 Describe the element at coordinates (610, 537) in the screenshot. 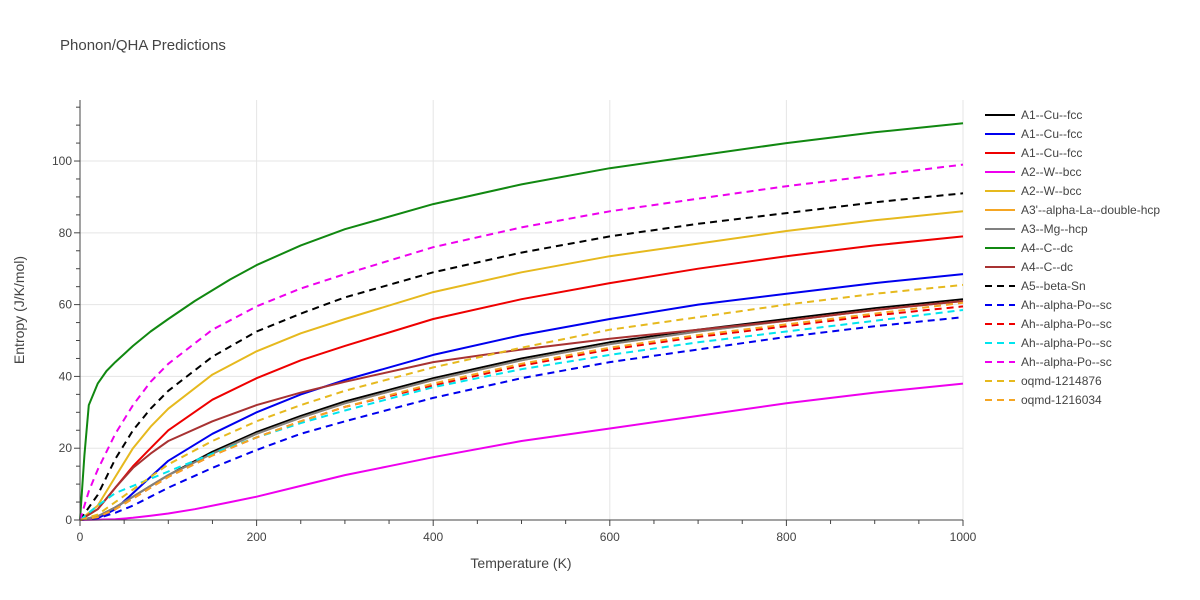

I see `x-tick-label: 600` at that location.